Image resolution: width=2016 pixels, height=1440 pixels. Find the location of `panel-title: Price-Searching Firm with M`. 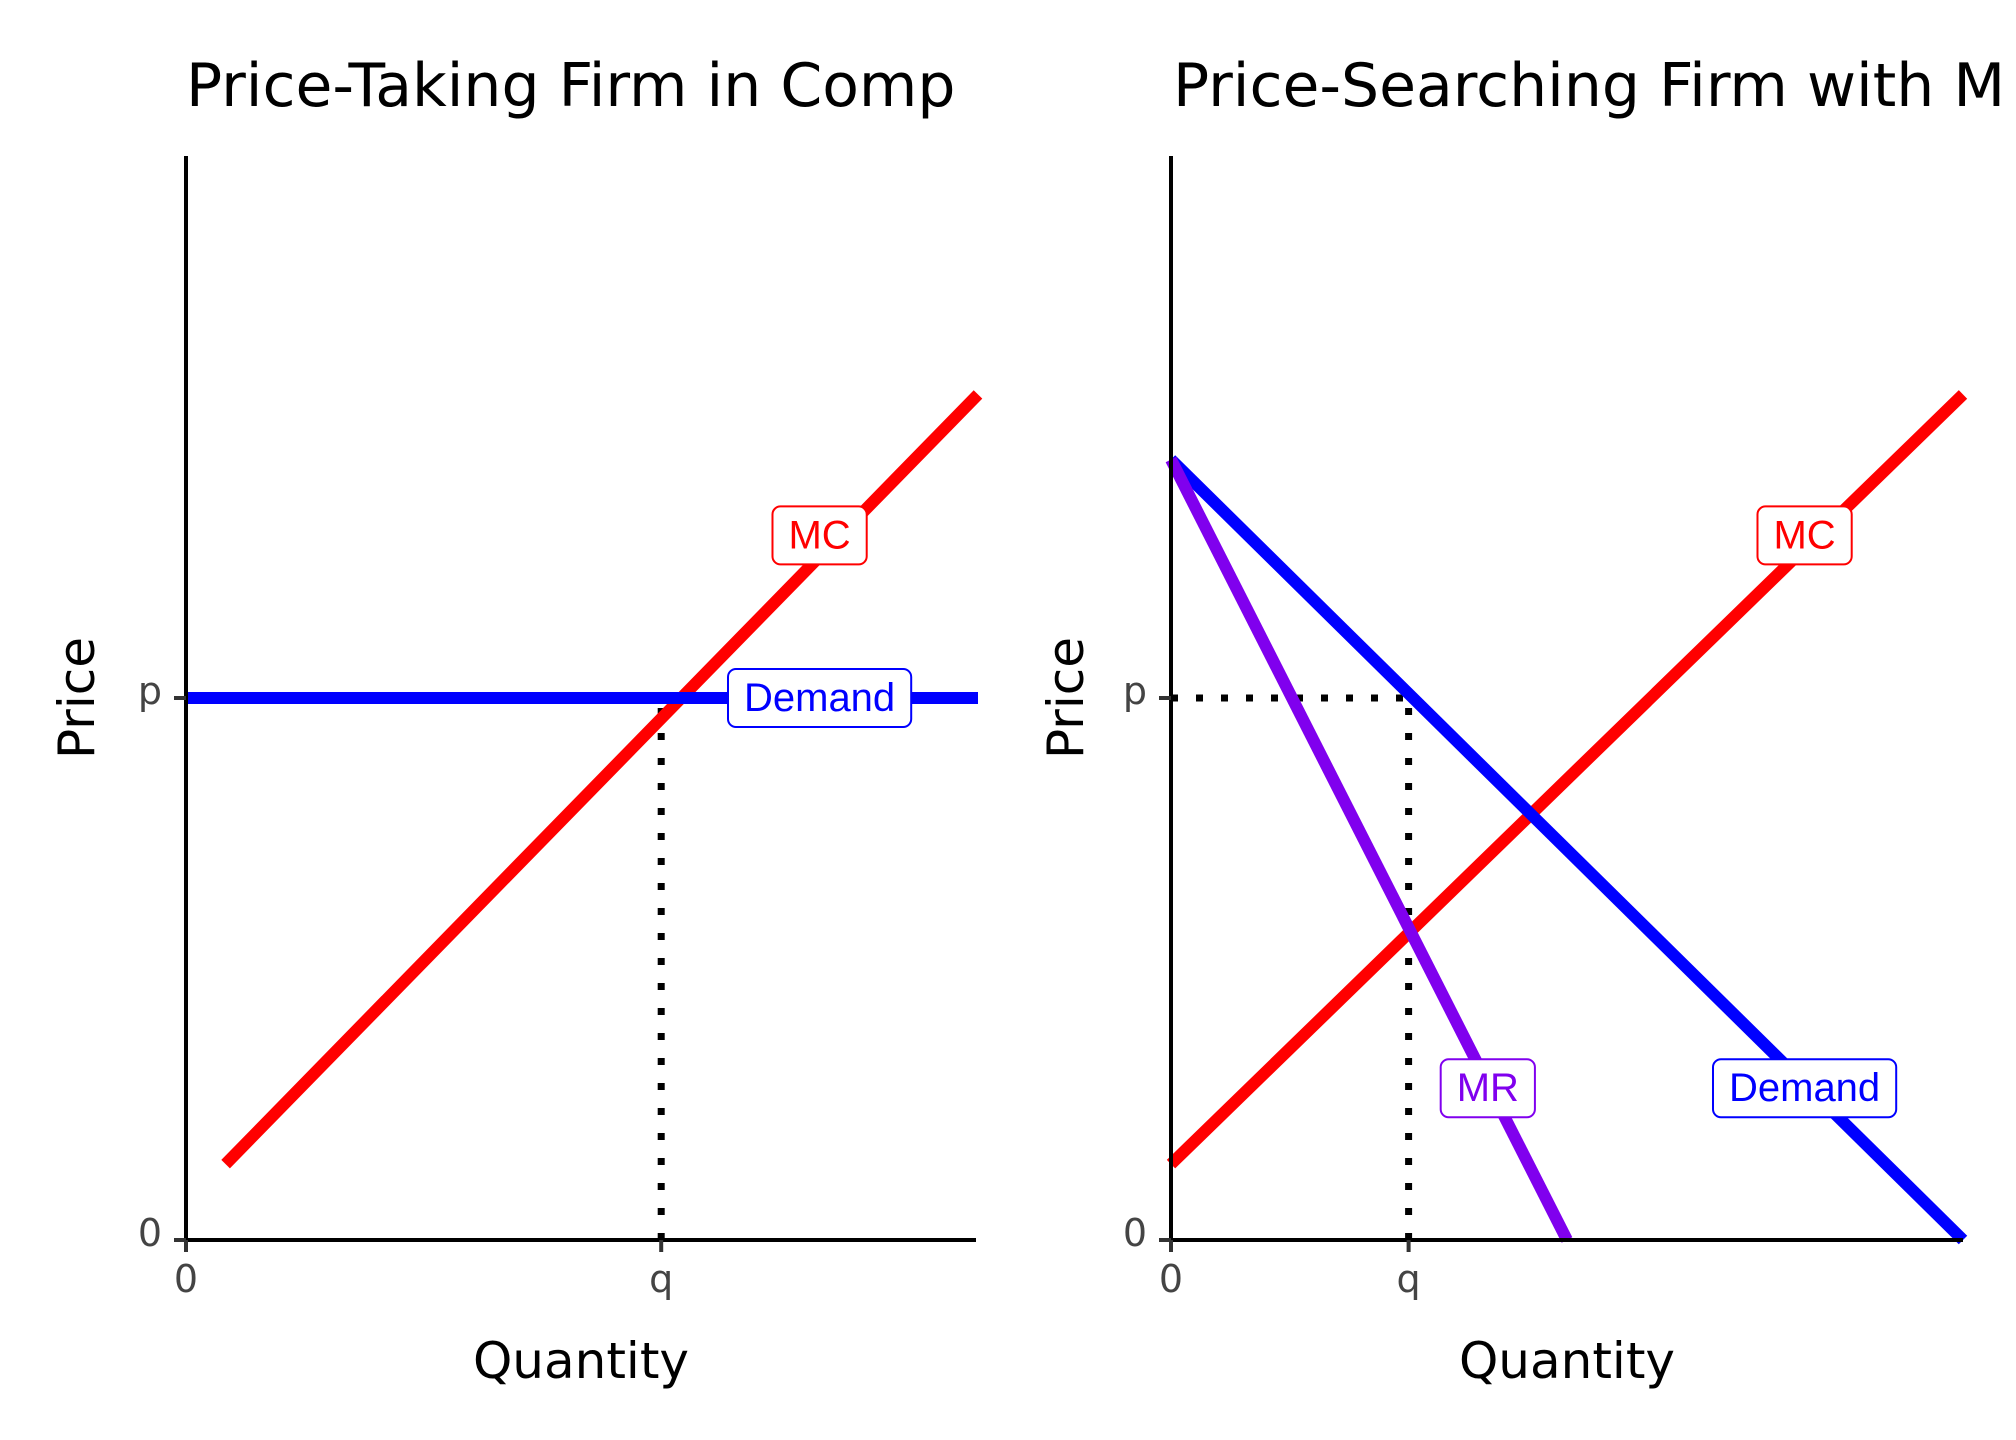

panel-title: Price-Searching Firm with M is located at coordinates (1589, 86).